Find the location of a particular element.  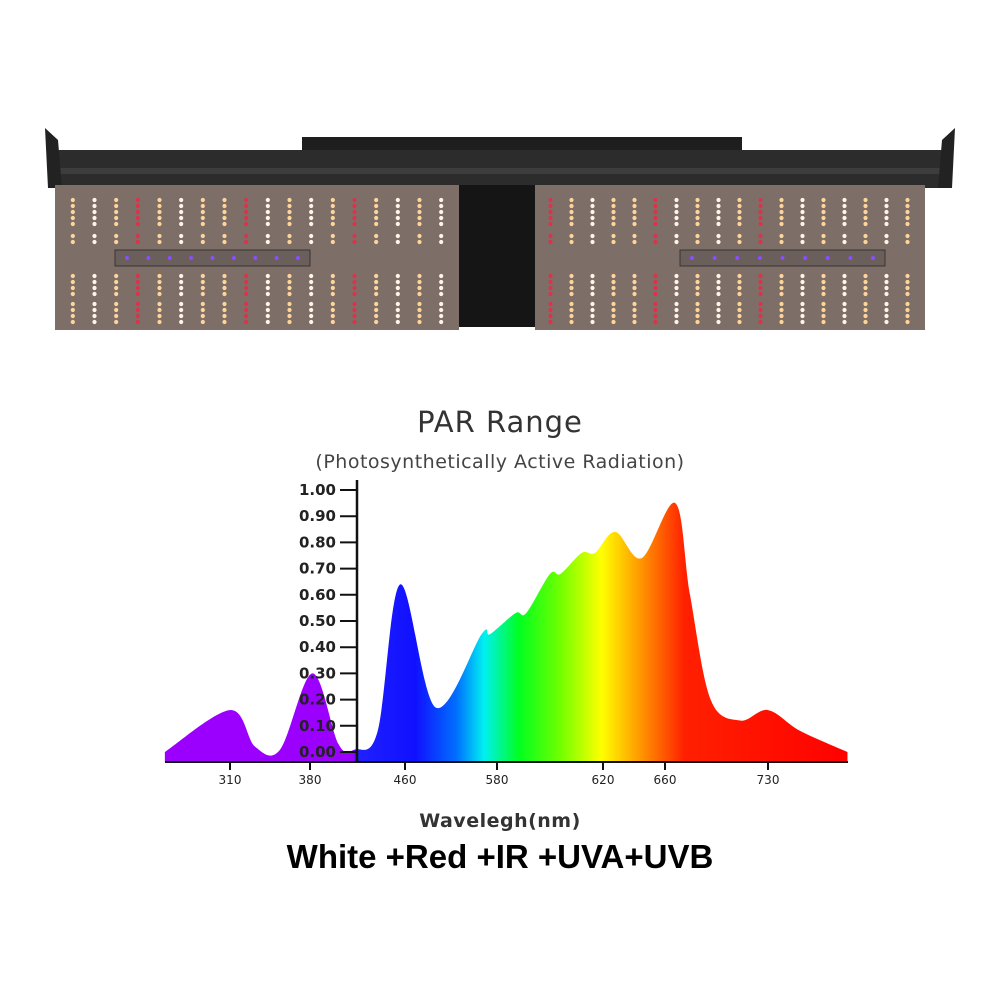

chart-title: PAR Range is located at coordinates (500, 422).